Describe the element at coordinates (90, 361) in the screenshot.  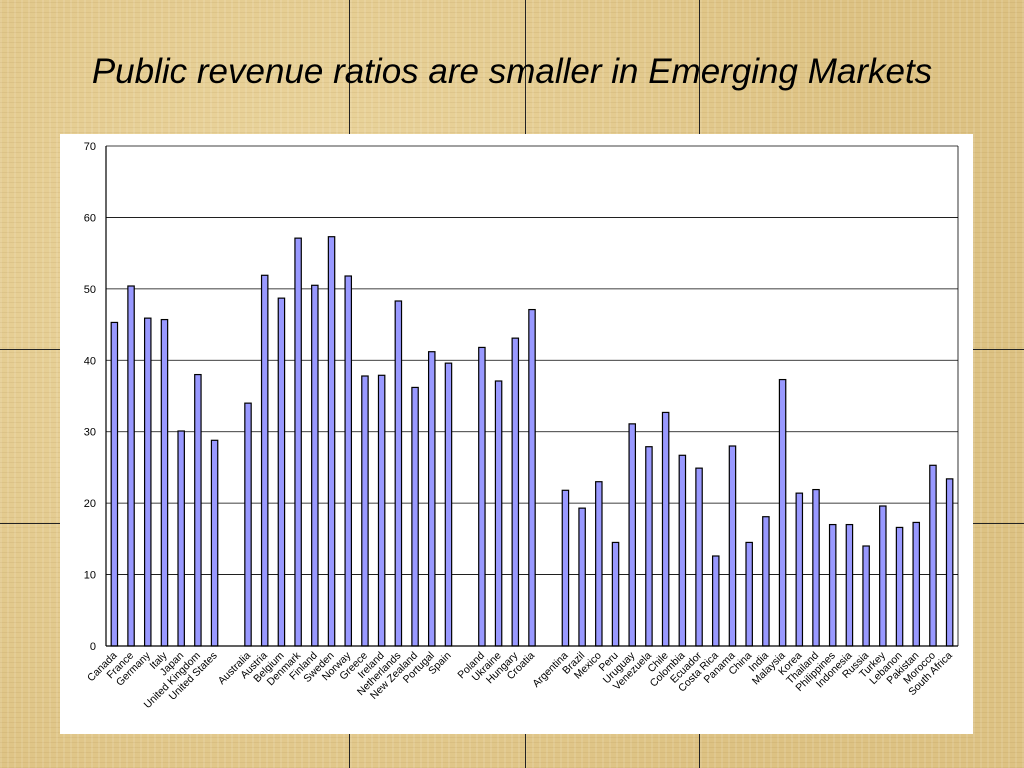
I see `y-tick-label: 40` at that location.